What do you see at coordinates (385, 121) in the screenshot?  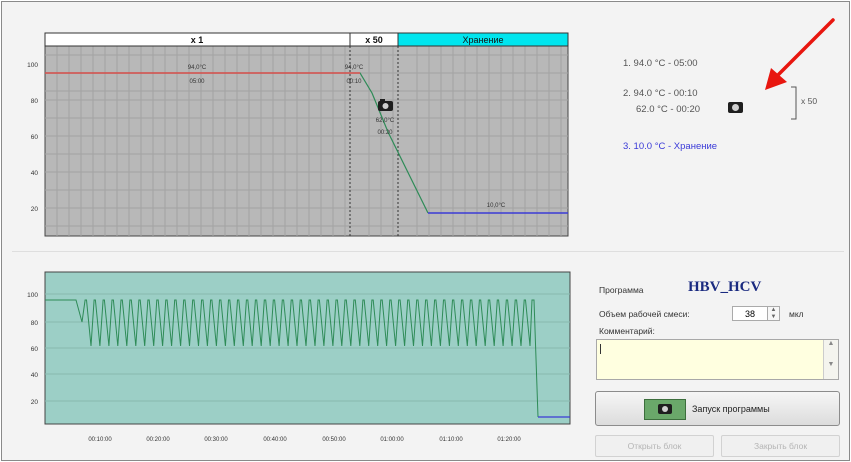 I see `step2b-temp: 62,0°C` at bounding box center [385, 121].